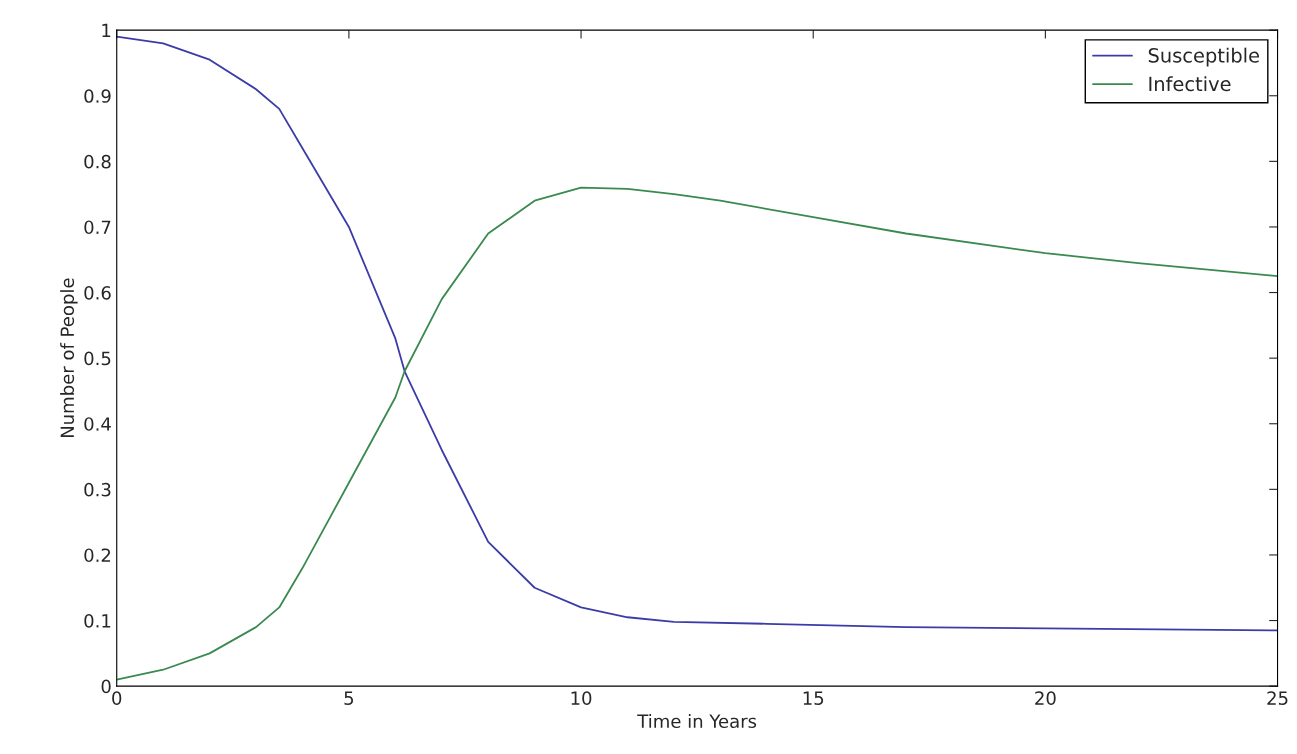  I want to click on x-tick-label: 20, so click(1045, 698).